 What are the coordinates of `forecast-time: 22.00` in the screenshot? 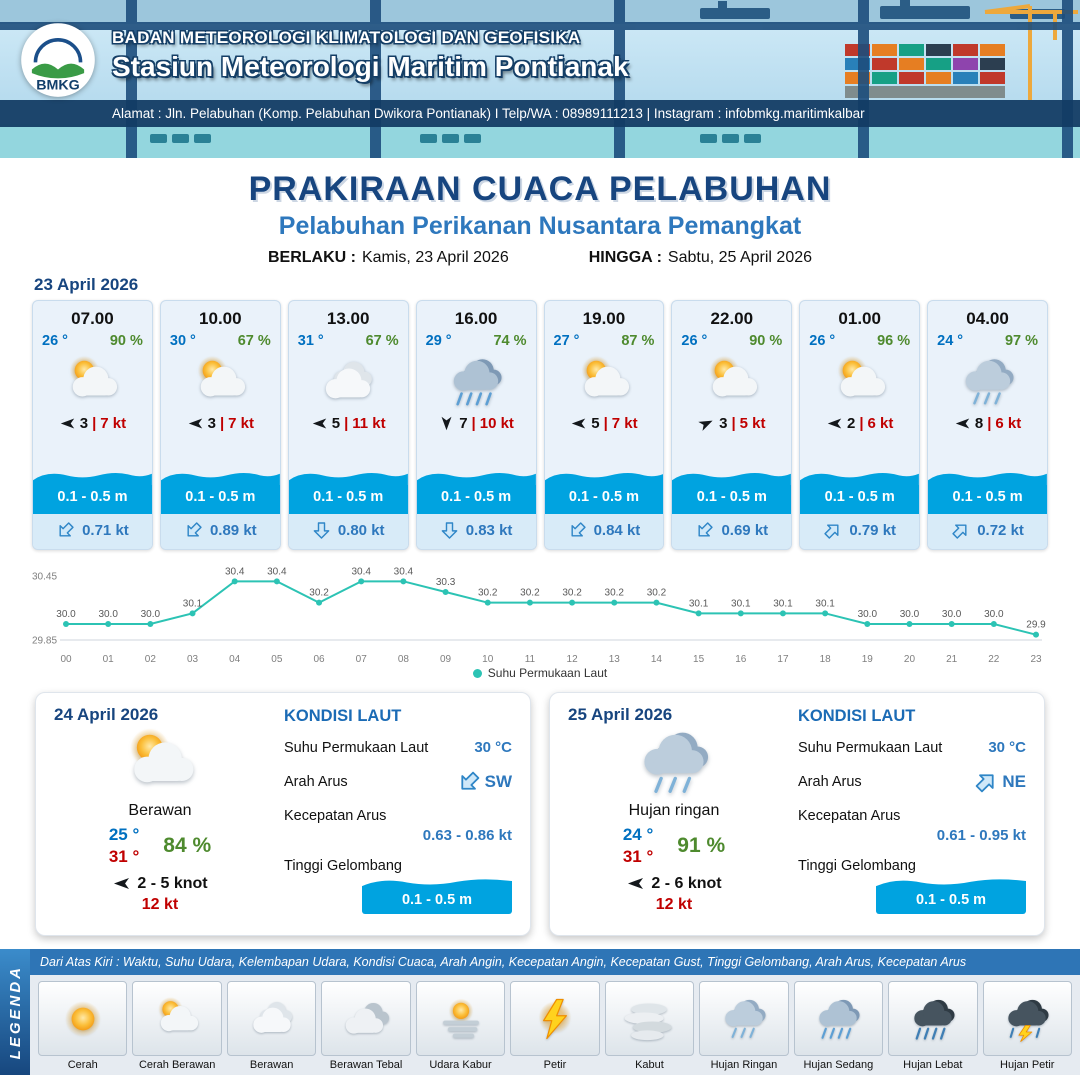 It's located at (732, 318).